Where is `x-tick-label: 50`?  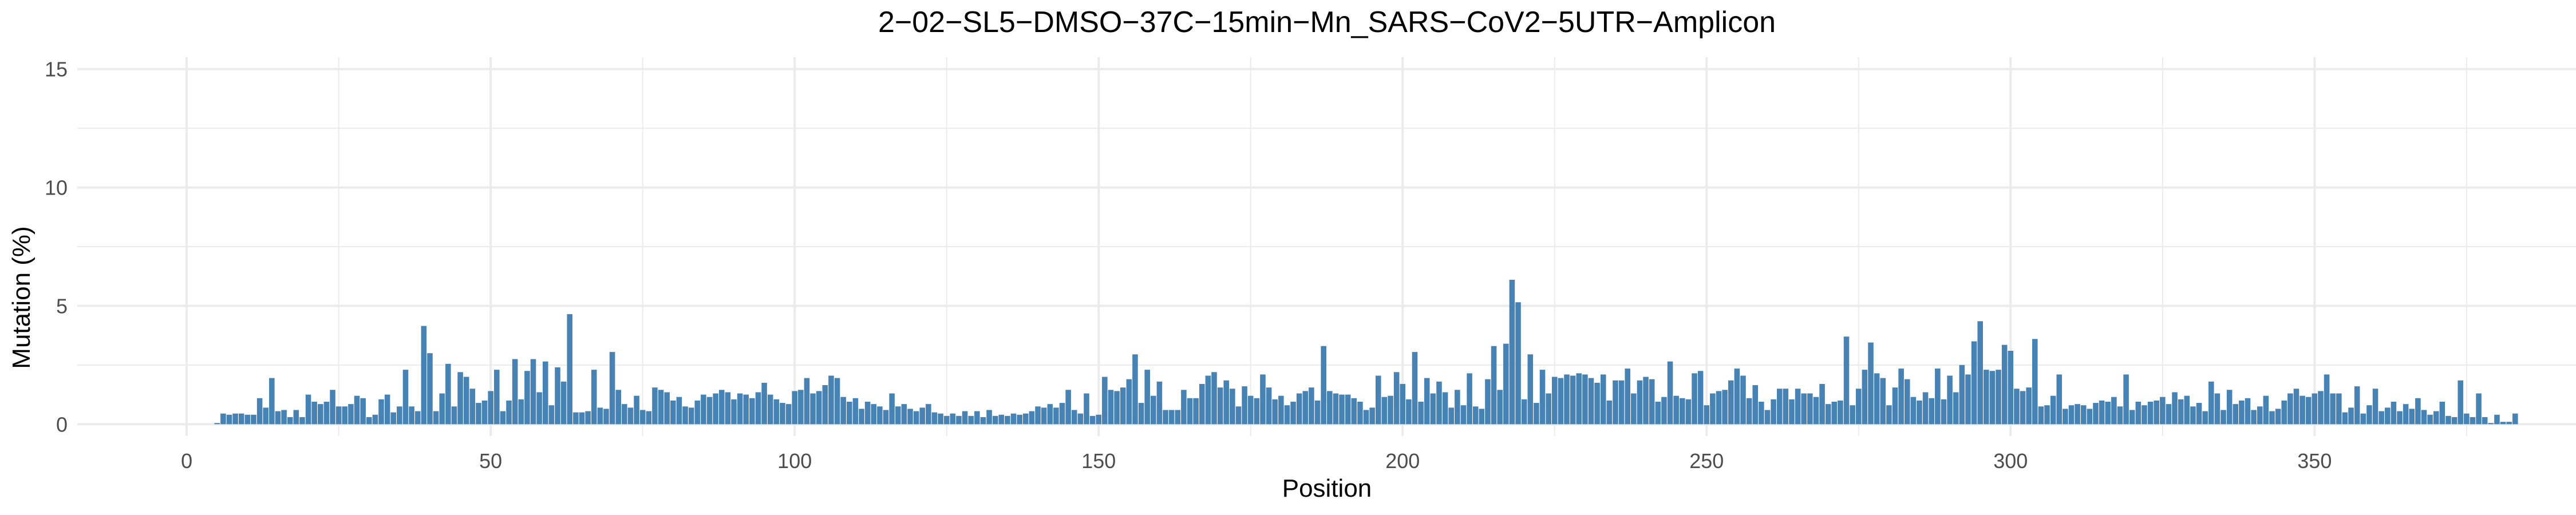 x-tick-label: 50 is located at coordinates (490, 461).